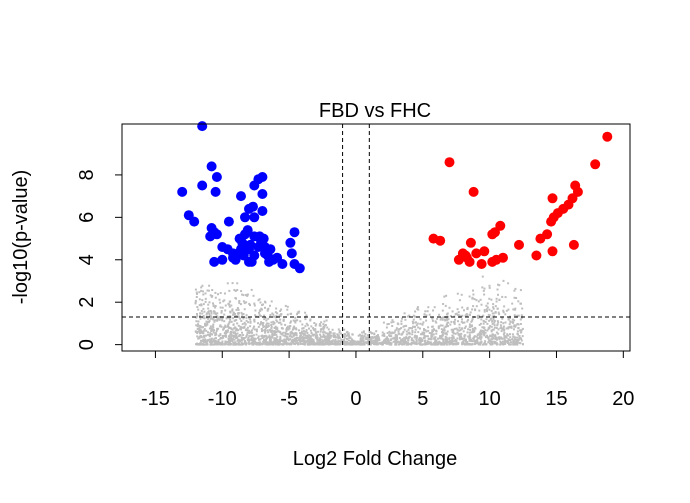  What do you see at coordinates (87, 217) in the screenshot?
I see `y-tick-label: 6` at bounding box center [87, 217].